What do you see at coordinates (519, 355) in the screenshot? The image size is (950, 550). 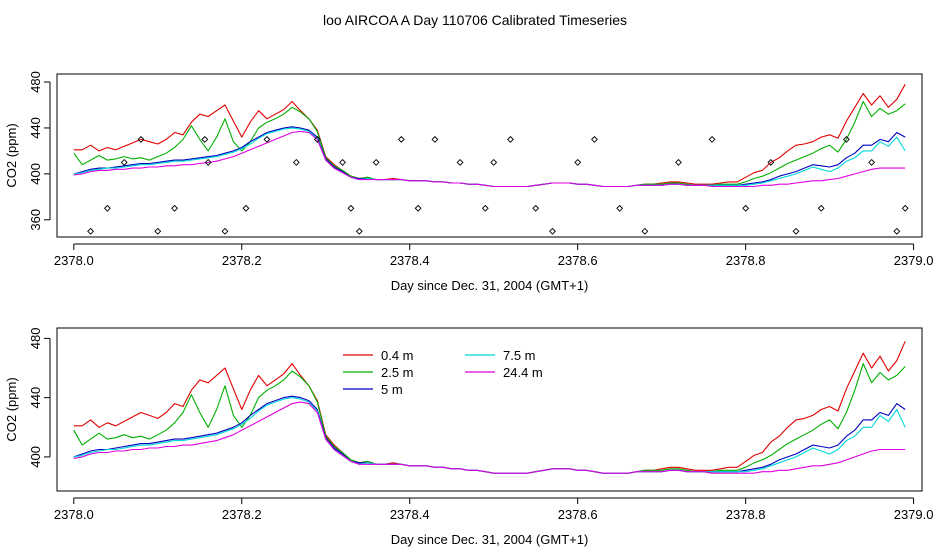 I see `legend-label: 7.5 m` at bounding box center [519, 355].